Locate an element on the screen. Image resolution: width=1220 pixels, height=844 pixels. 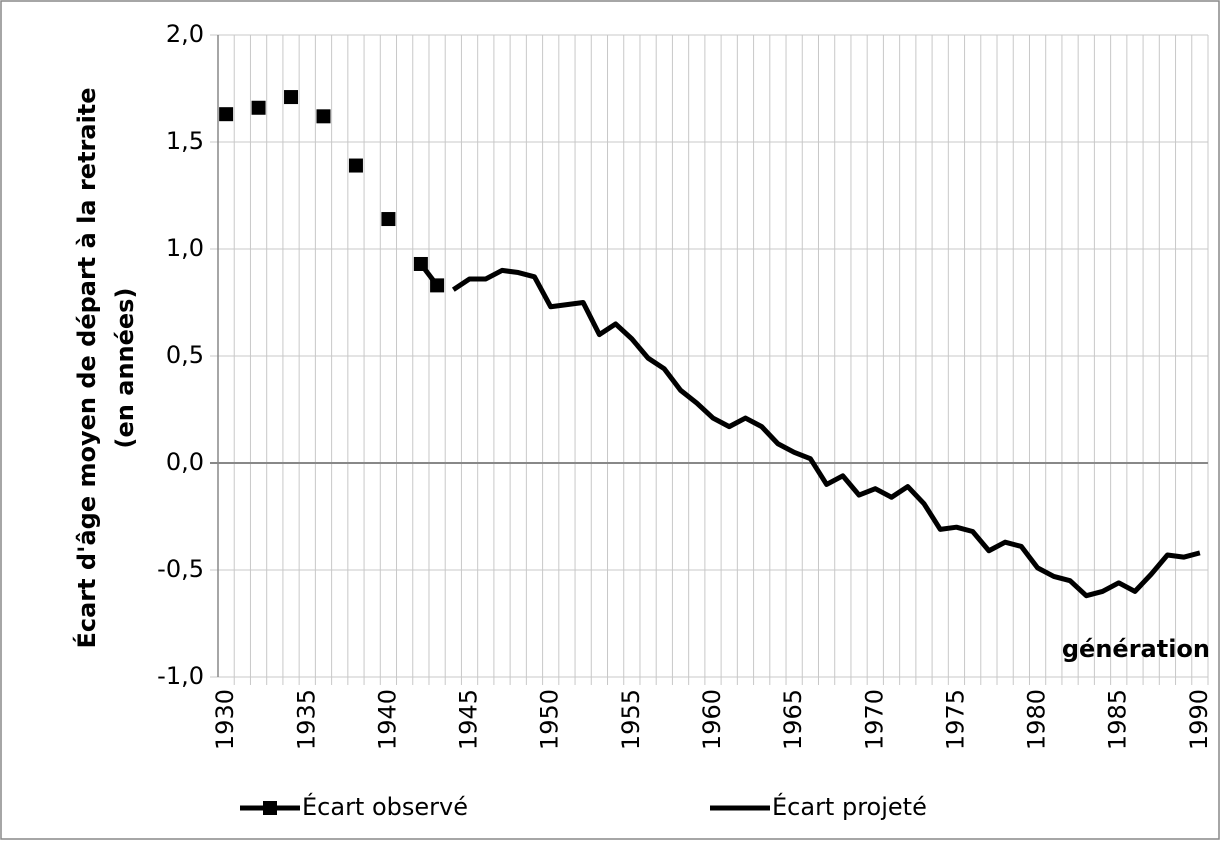
y-tick-label: 1,0 is located at coordinates (185, 248).